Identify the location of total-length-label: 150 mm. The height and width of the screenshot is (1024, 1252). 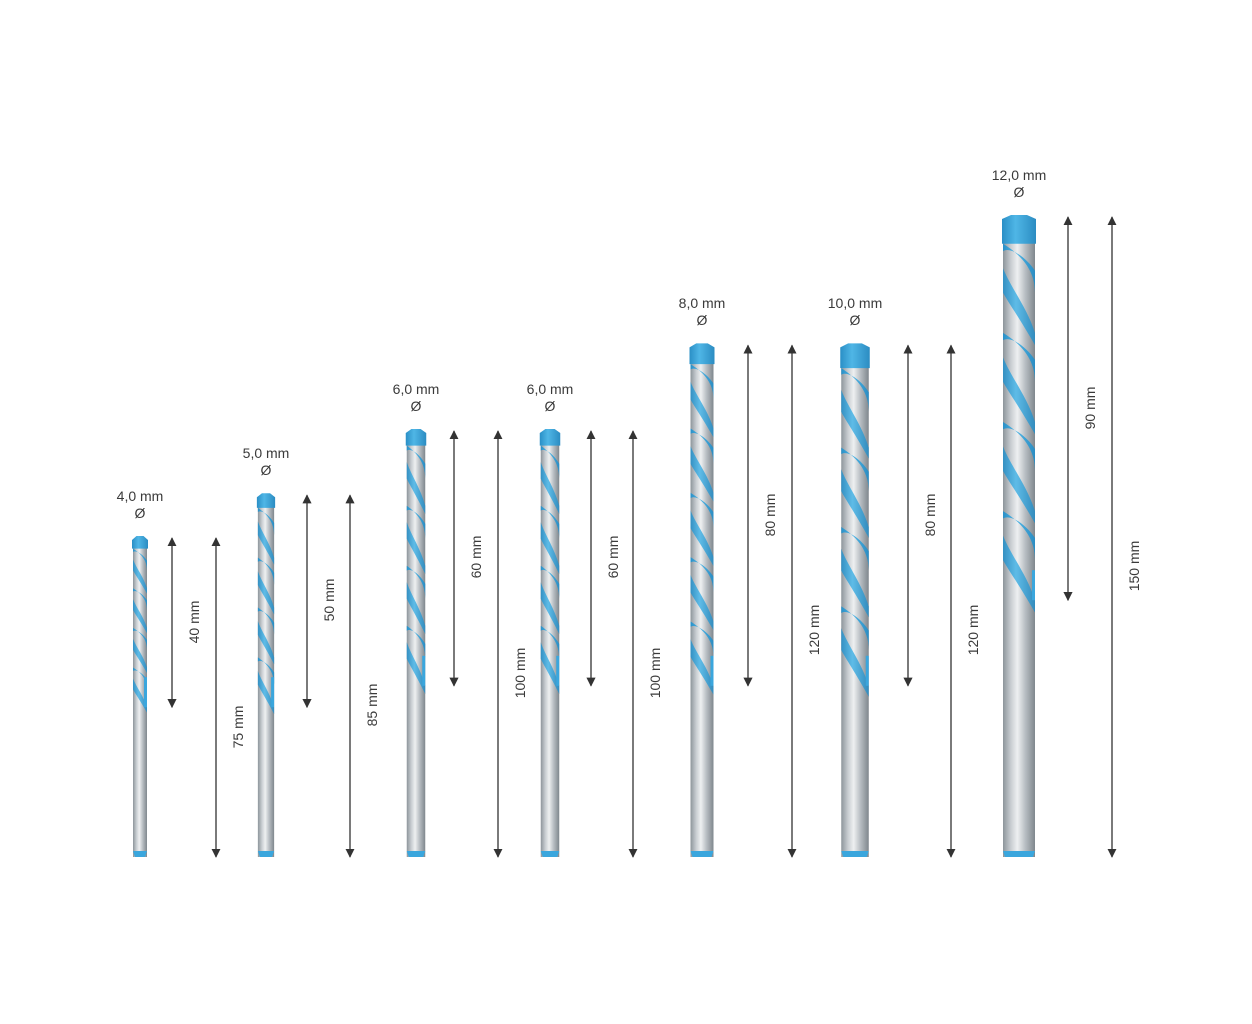
(1134, 566).